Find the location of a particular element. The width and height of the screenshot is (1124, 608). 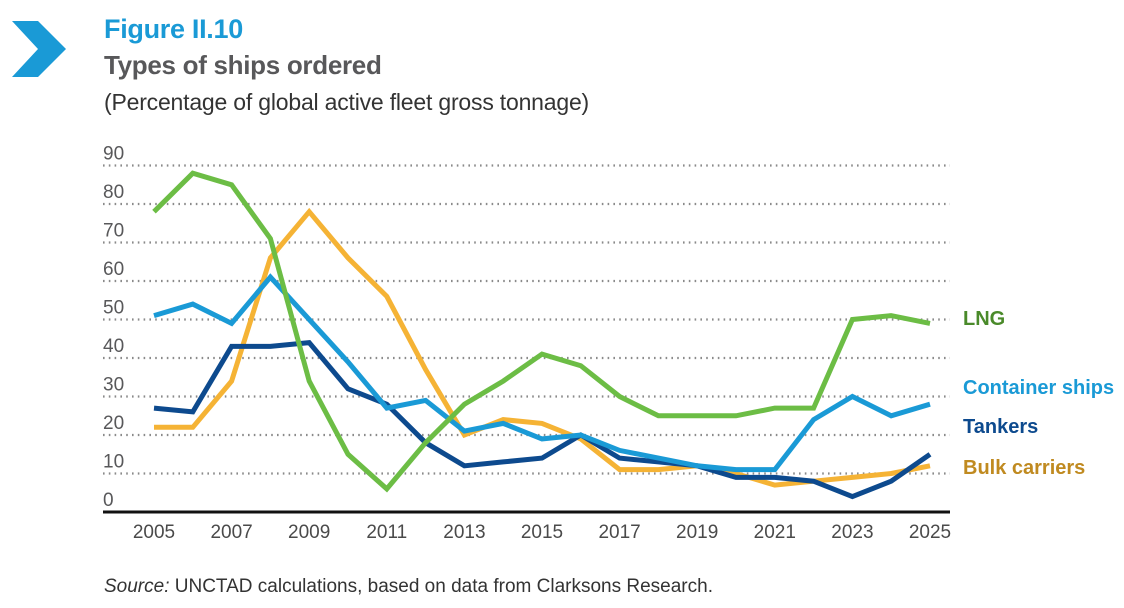

legend-label-container-ships: Container ships is located at coordinates (1038, 388).